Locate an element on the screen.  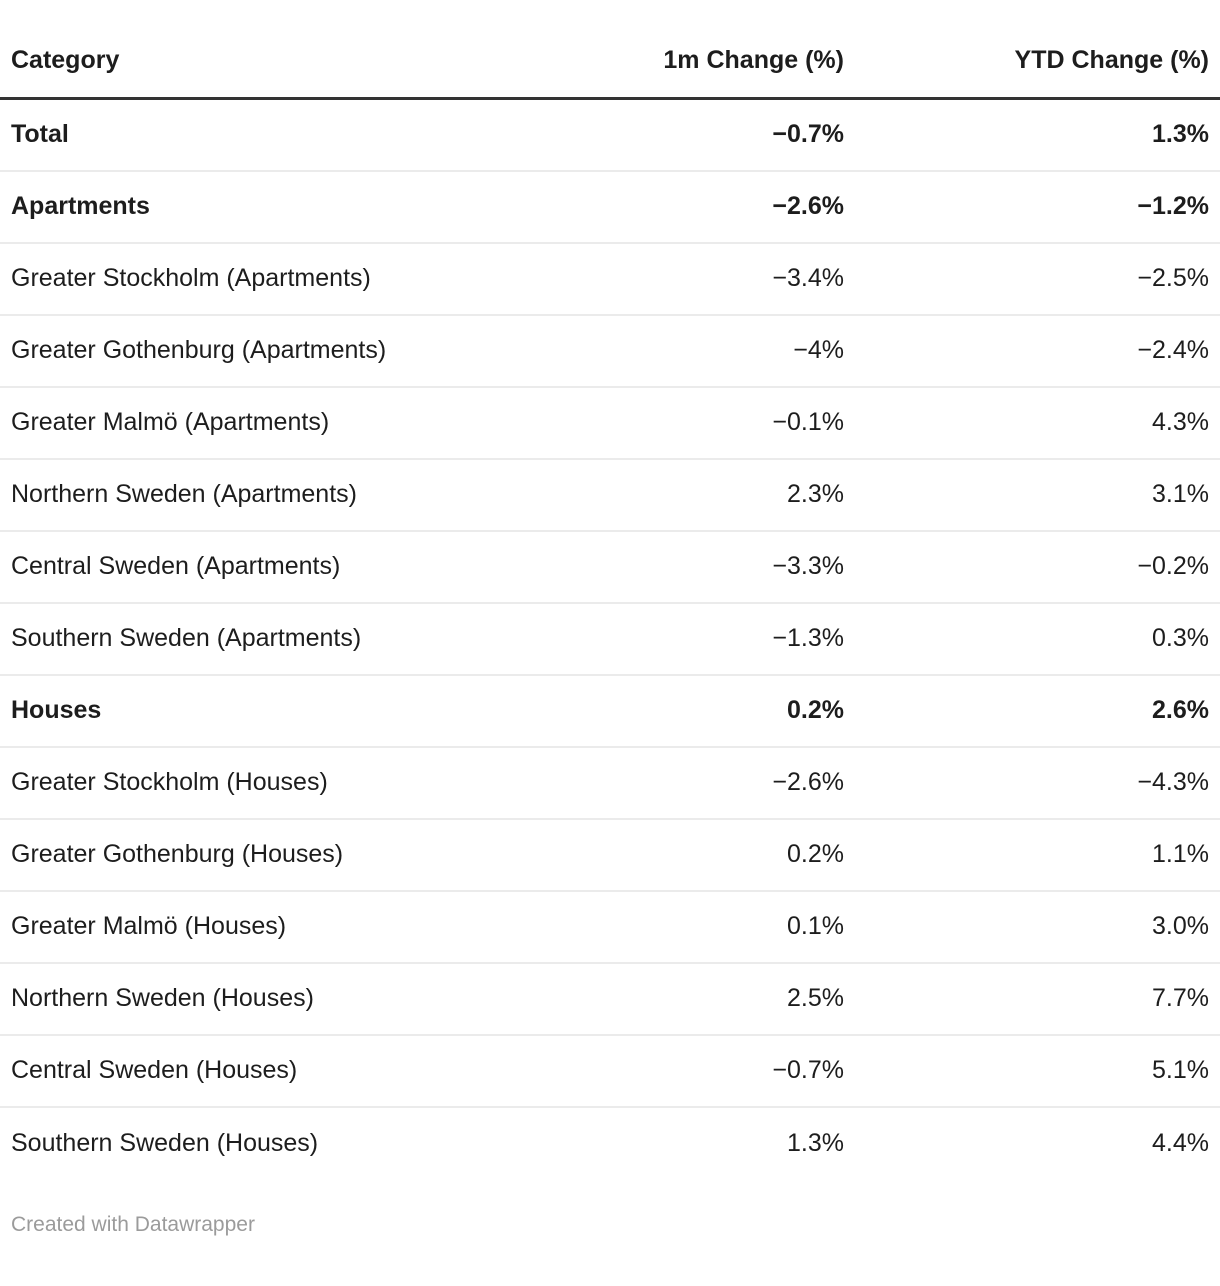
category-cell: Greater Stockholm (Apartments) is located at coordinates (317, 278).